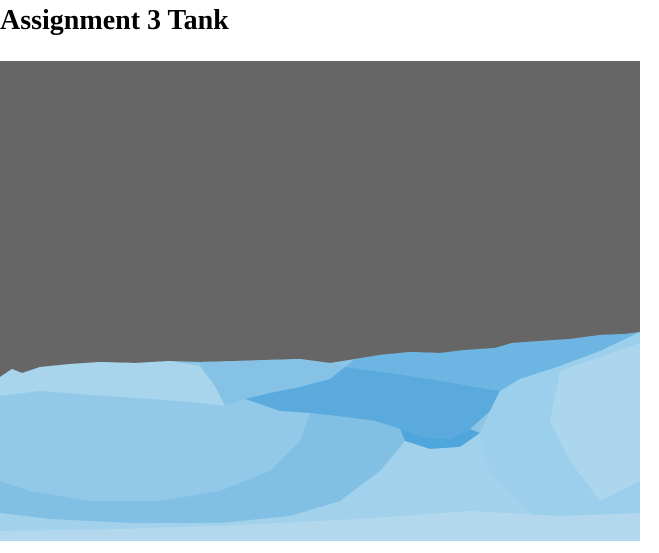  I want to click on terrain-right-highlight, so click(595, 422).